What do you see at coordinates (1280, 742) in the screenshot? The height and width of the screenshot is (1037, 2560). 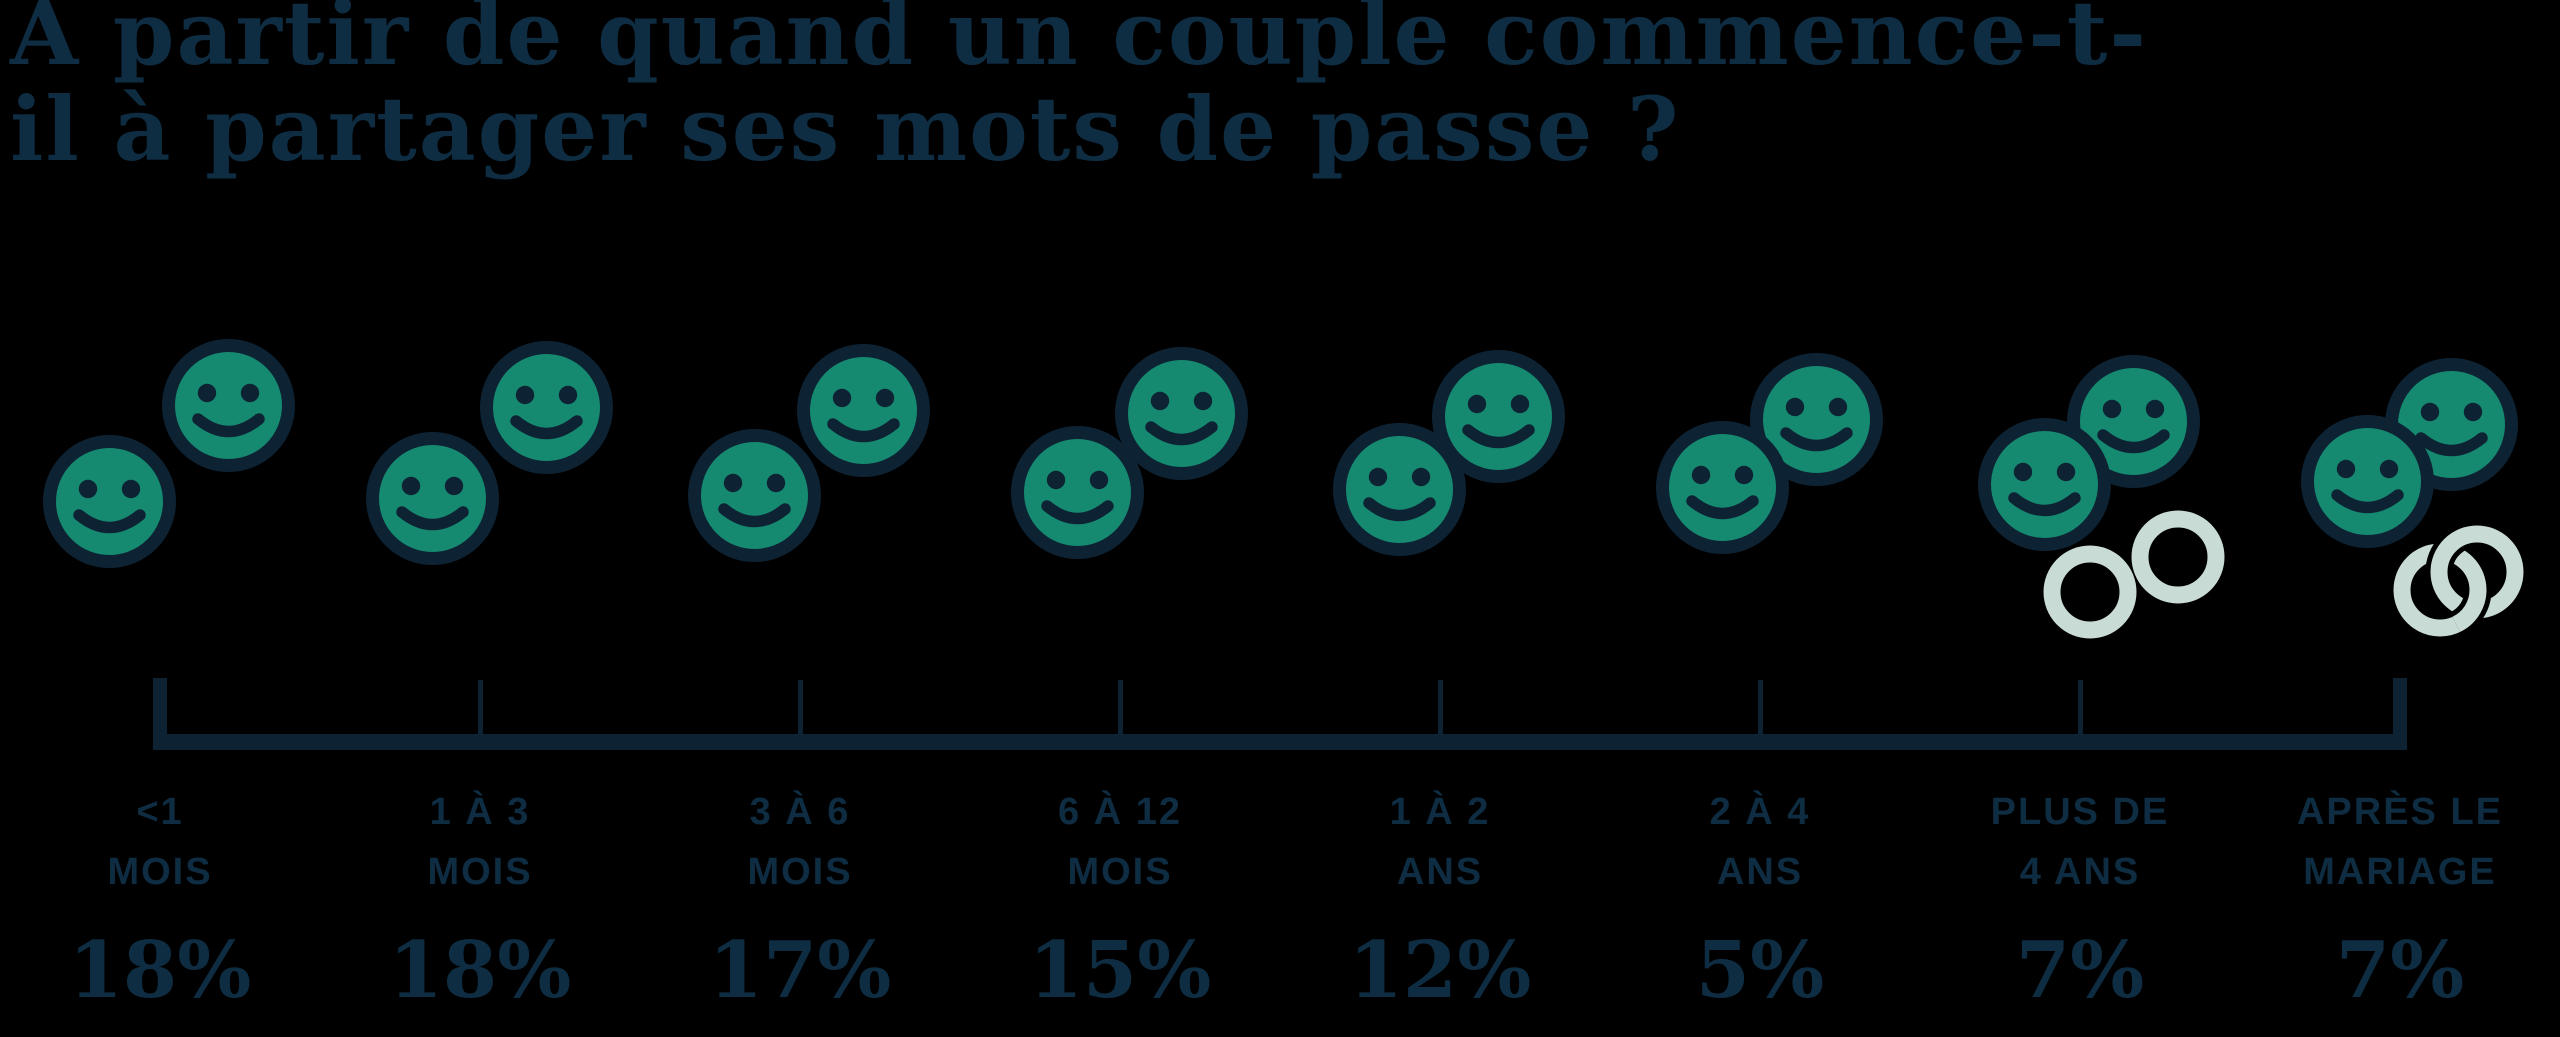 I see `axis-baseline` at bounding box center [1280, 742].